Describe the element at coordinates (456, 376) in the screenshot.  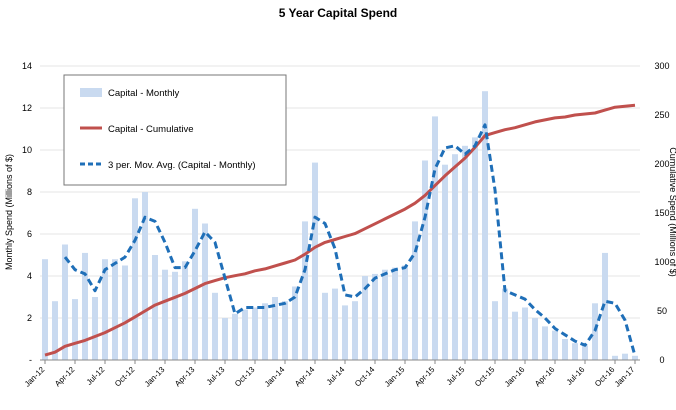
I see `x-tick-label: Jul-15` at that location.